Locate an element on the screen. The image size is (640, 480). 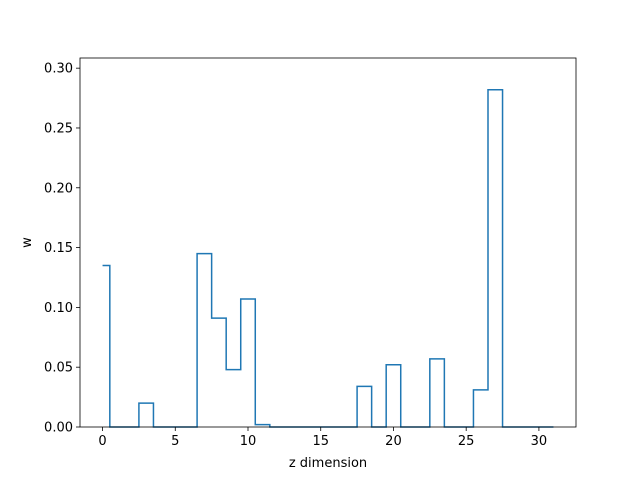
y-tick-label: 0.05 is located at coordinates (58, 368).